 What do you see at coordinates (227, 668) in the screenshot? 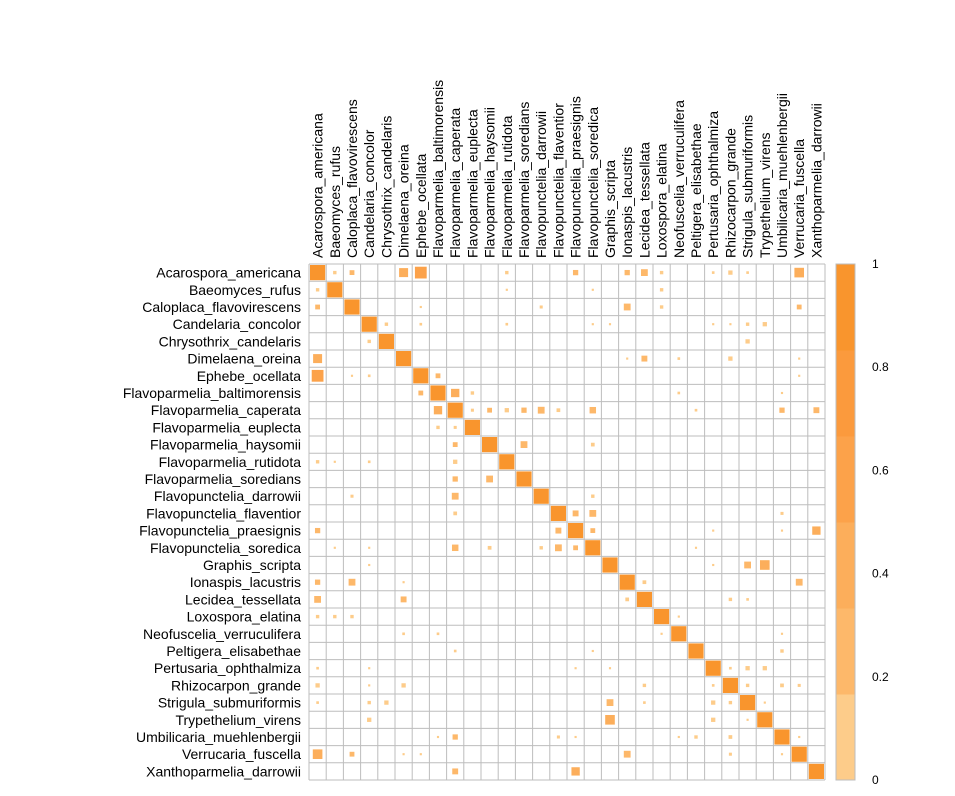
I see `row-label: Pertusaria_ophthalmiza` at bounding box center [227, 668].